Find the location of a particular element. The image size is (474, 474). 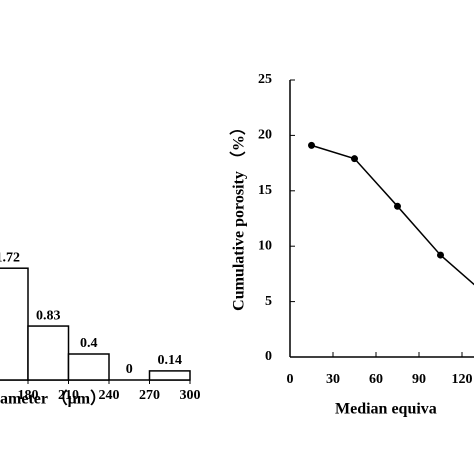

y-tick-label: 0 is located at coordinates (268, 356).